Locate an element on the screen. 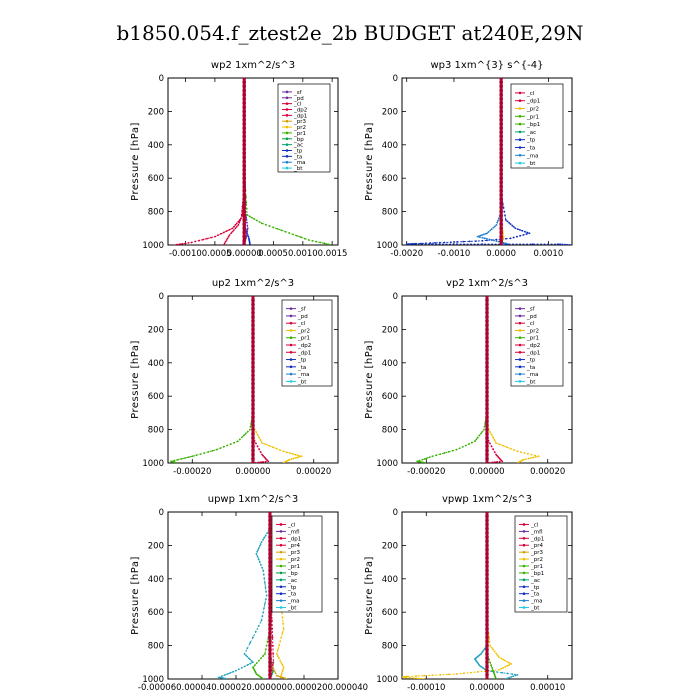 The height and width of the screenshot is (700, 700). legend-entry: _pr3 is located at coordinates (300, 122).